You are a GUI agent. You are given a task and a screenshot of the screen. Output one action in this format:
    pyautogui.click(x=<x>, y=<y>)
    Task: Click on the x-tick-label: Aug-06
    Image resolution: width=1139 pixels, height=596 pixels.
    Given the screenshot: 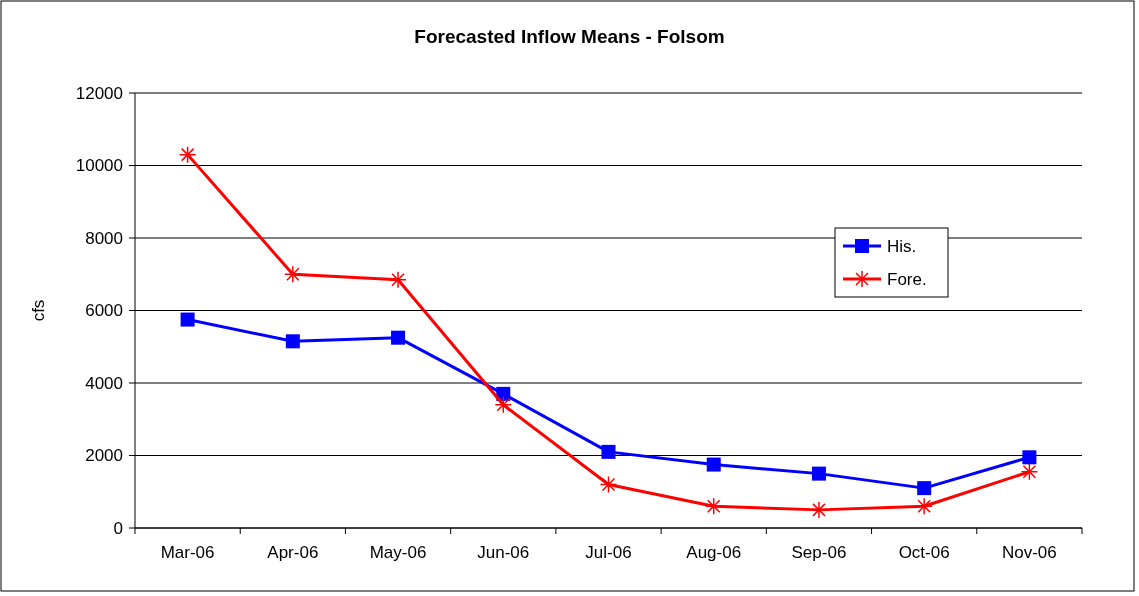 What is the action you would take?
    pyautogui.click(x=714, y=552)
    